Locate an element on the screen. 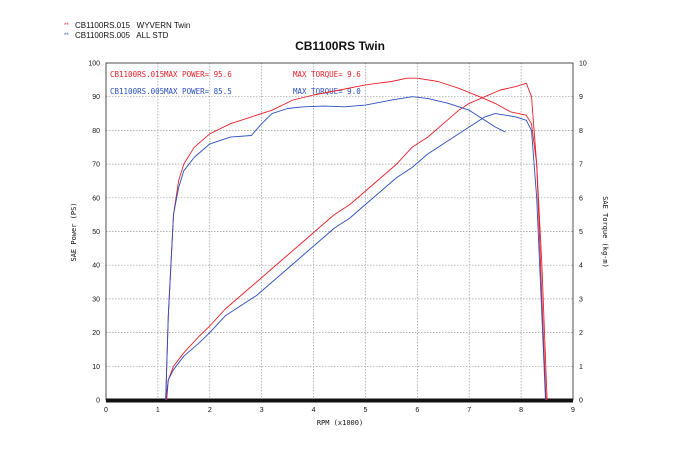 This screenshot has height=455, width=680. x-tick-label: 1 is located at coordinates (158, 410).